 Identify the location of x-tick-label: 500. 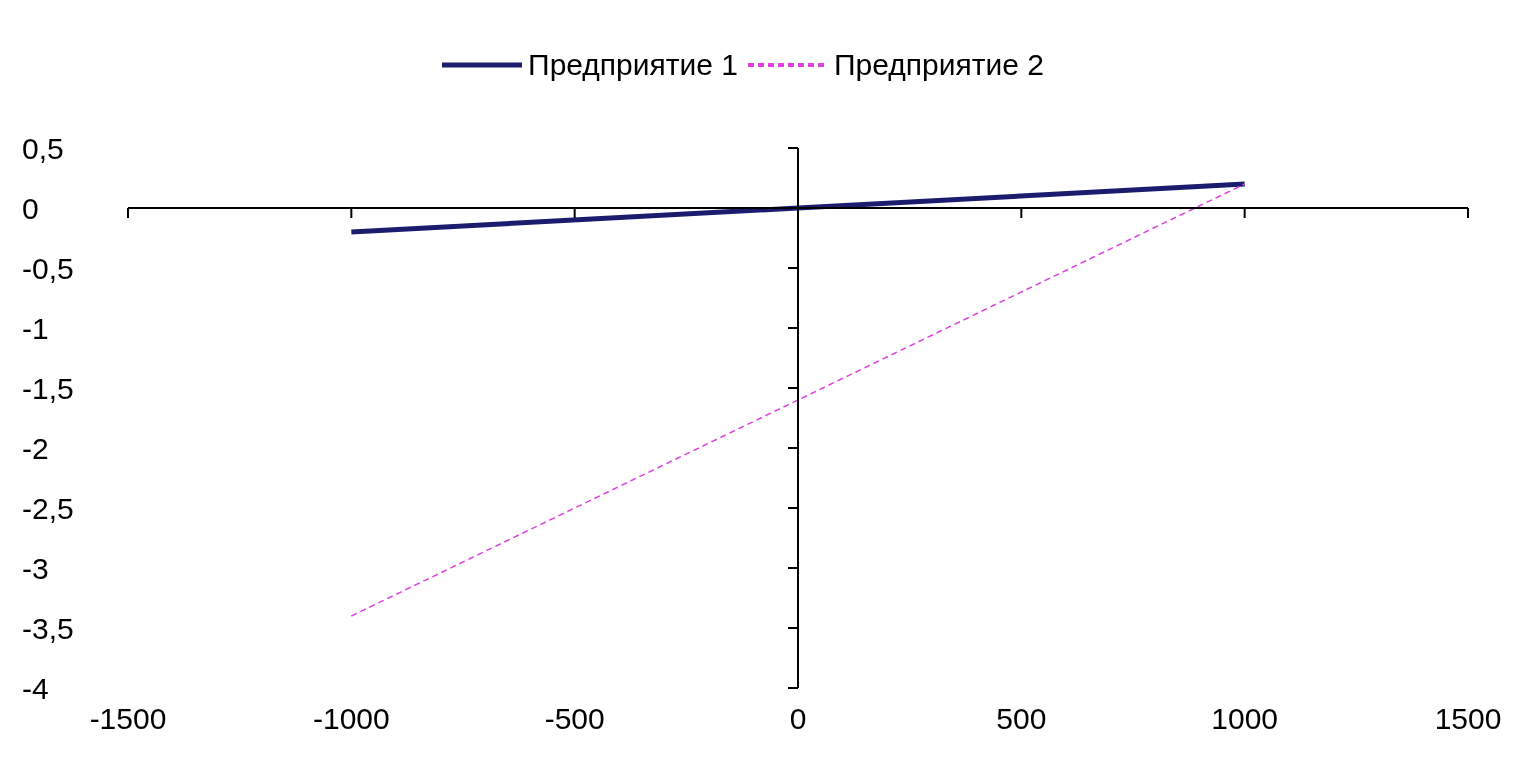
(1021, 719).